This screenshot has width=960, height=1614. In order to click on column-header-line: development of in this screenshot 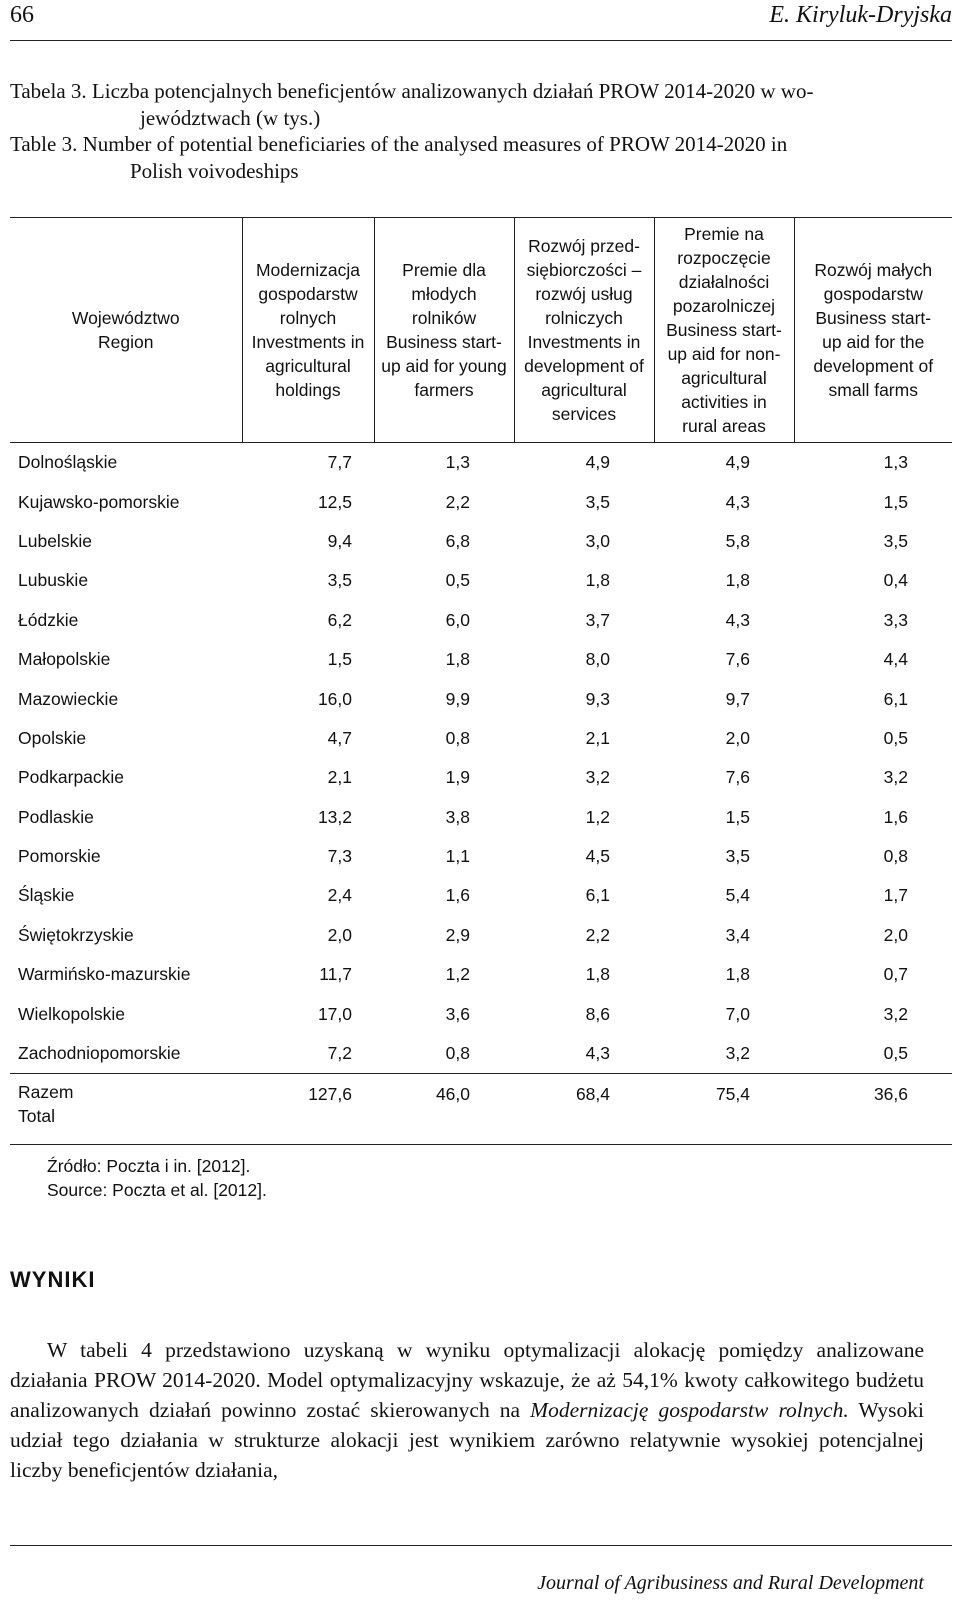, I will do `click(873, 366)`.